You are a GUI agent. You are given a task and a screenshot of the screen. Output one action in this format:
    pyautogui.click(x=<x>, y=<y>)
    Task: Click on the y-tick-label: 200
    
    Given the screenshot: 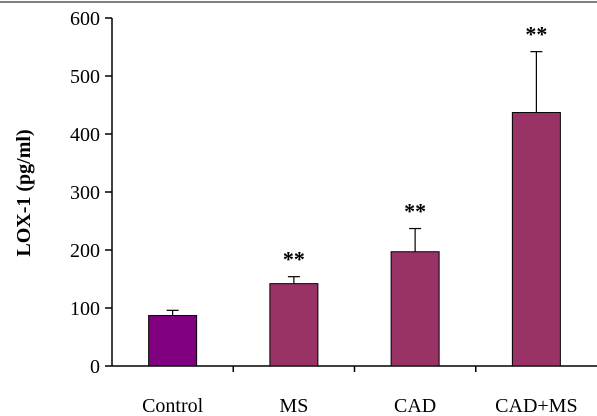 What is the action you would take?
    pyautogui.click(x=85, y=251)
    